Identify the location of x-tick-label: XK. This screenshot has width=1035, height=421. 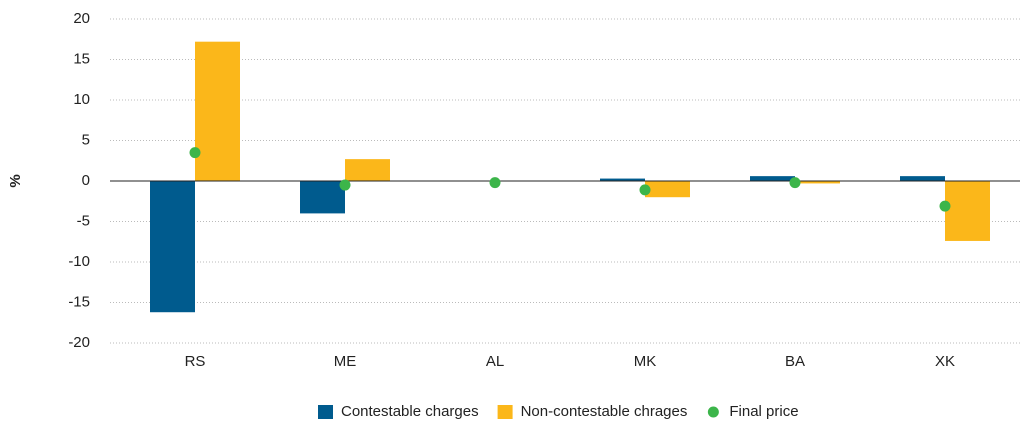
(945, 361).